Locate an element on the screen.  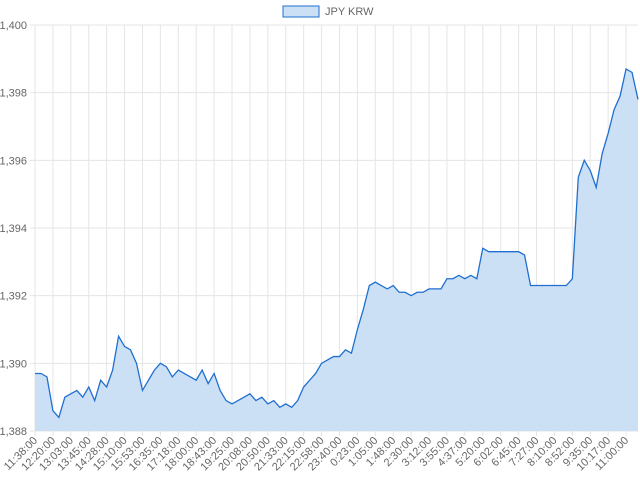
y-tick-label: 1,388 is located at coordinates (13, 432).